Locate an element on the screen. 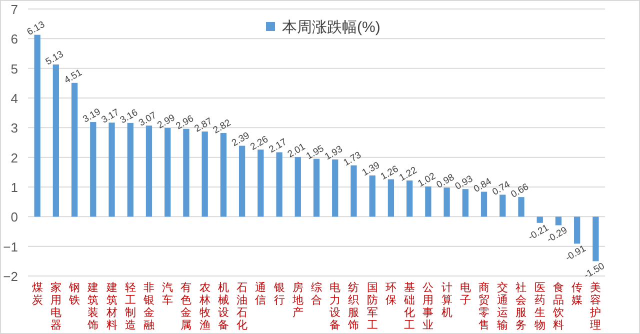 The width and height of the screenshot is (640, 334). x-tick-label: 建筑材料 is located at coordinates (111, 306).